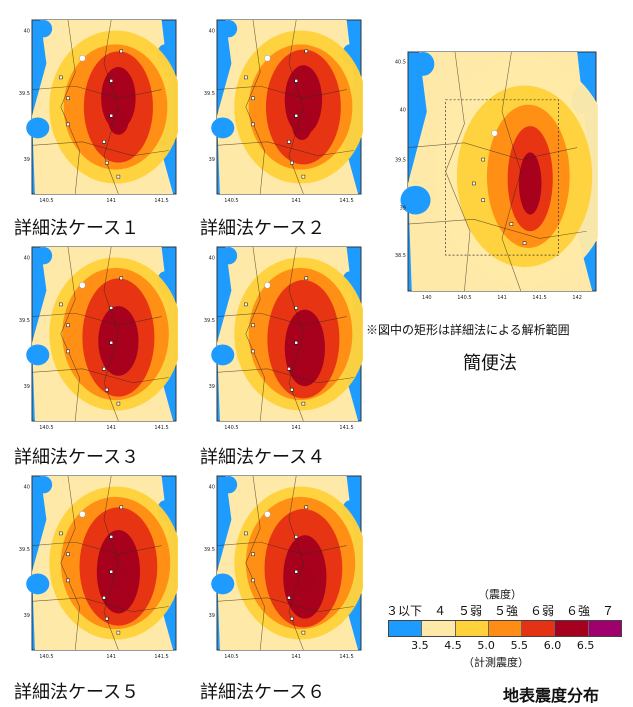  Describe the element at coordinates (496, 662) in the screenshot. I see `legend-footer: （計測震度）` at that location.